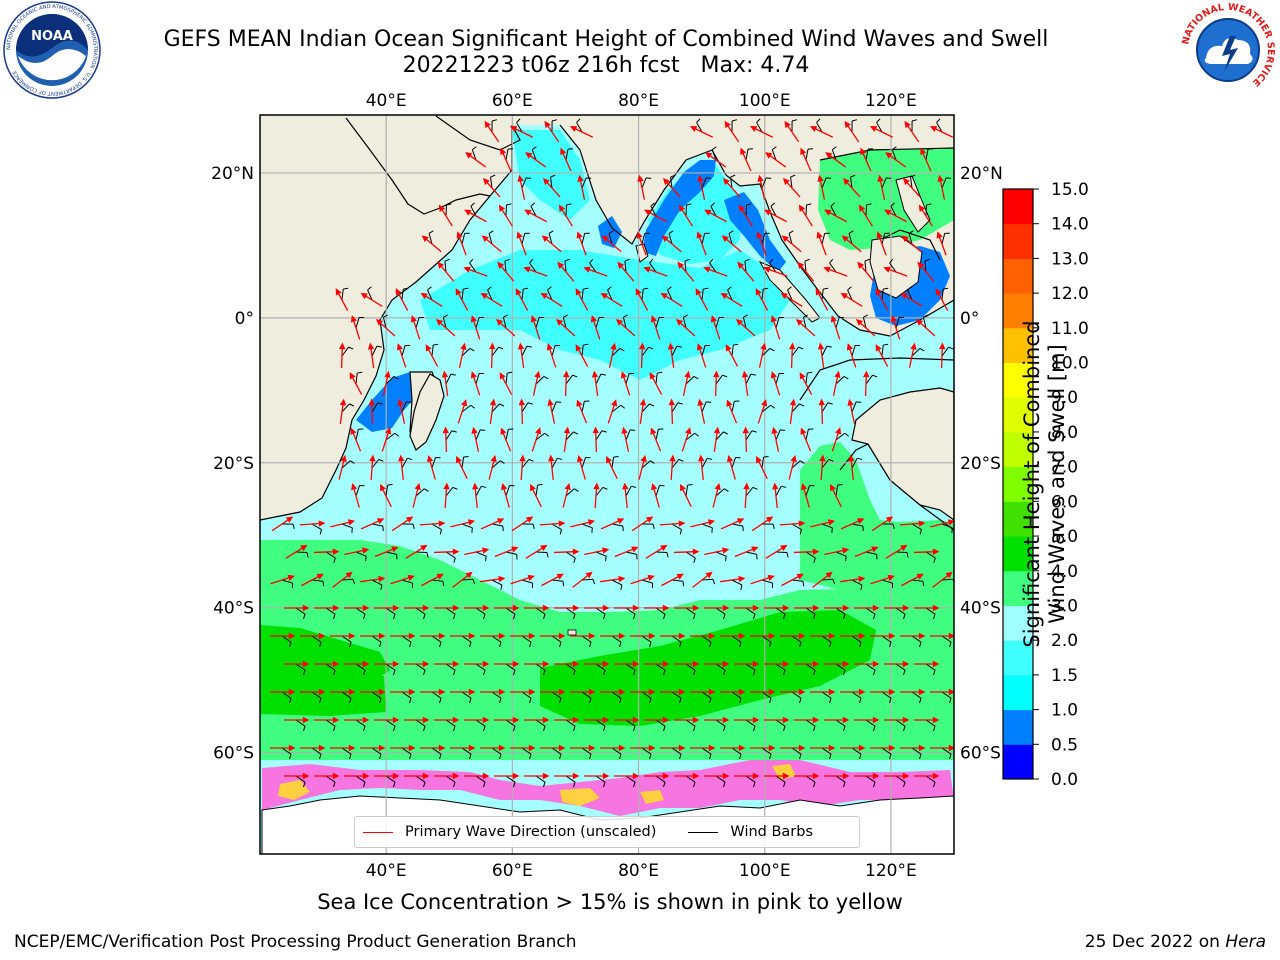  Describe the element at coordinates (980, 609) in the screenshot. I see `lat-tick-label-right: 40°S` at that location.